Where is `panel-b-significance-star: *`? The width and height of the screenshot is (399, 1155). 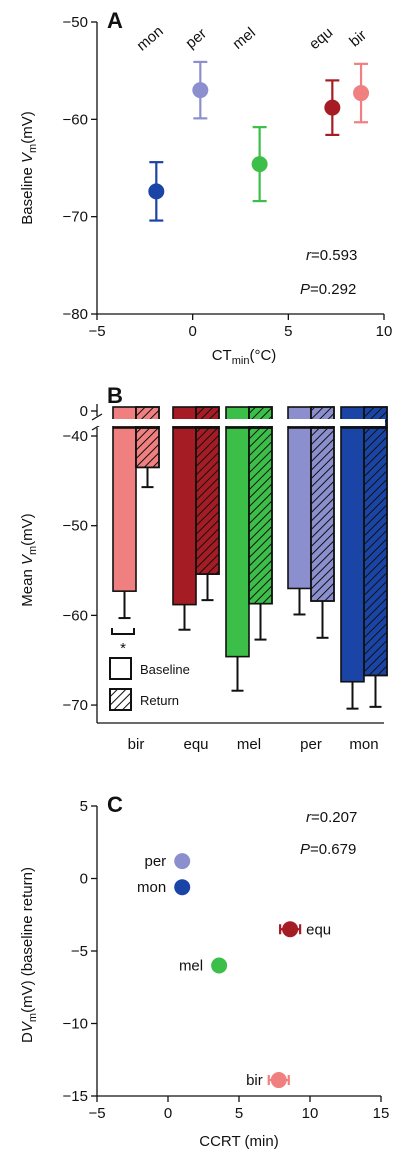 panel-b-significance-star: * is located at coordinates (123, 648).